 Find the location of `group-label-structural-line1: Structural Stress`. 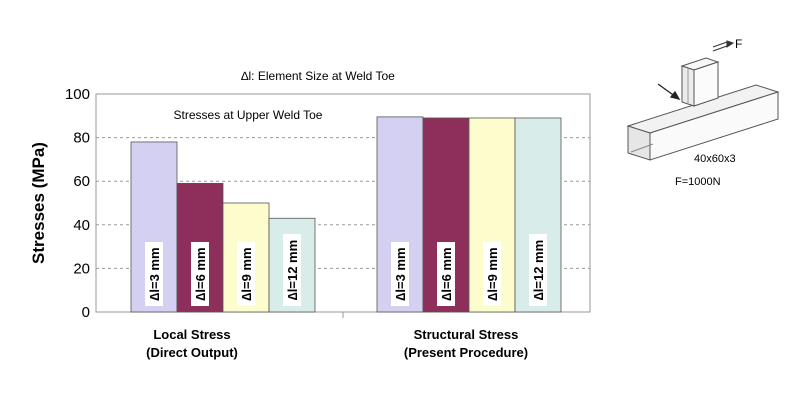

group-label-structural-line1: Structural Stress is located at coordinates (466, 334).